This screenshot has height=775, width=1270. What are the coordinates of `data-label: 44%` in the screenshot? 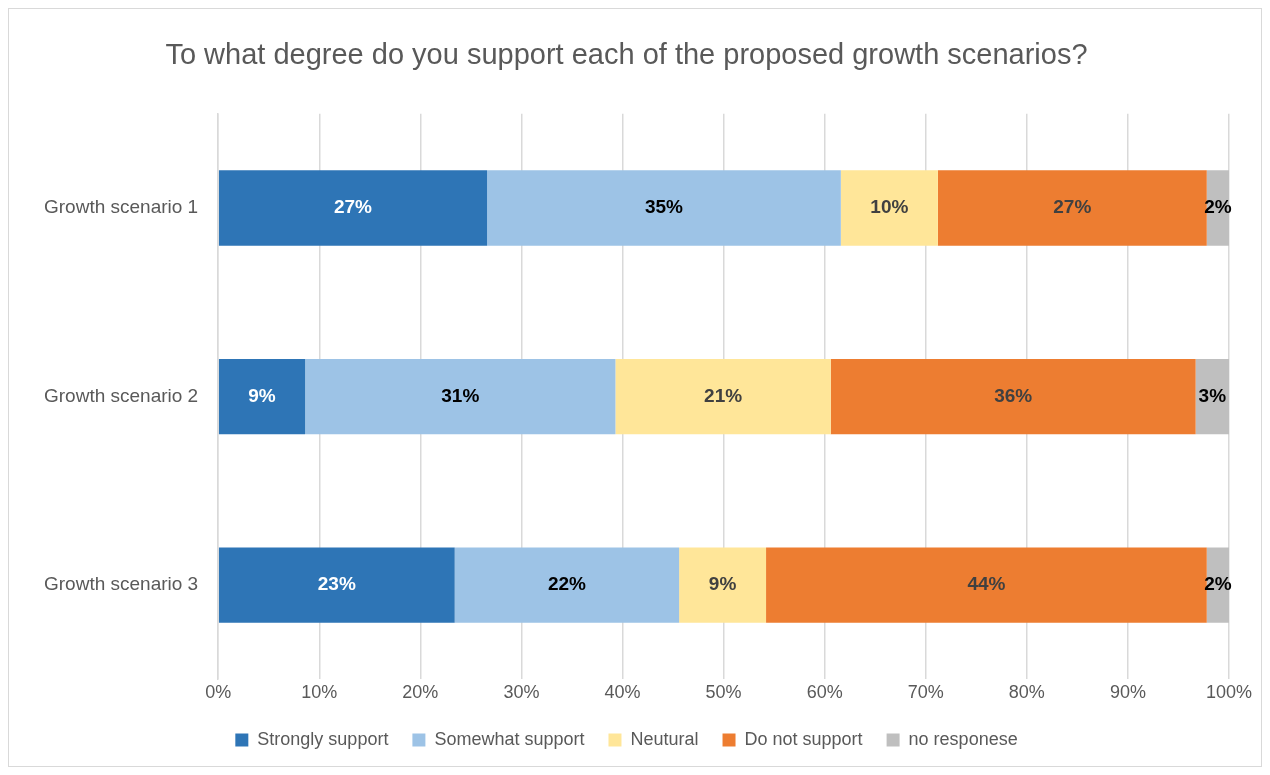 It's located at (986, 584).